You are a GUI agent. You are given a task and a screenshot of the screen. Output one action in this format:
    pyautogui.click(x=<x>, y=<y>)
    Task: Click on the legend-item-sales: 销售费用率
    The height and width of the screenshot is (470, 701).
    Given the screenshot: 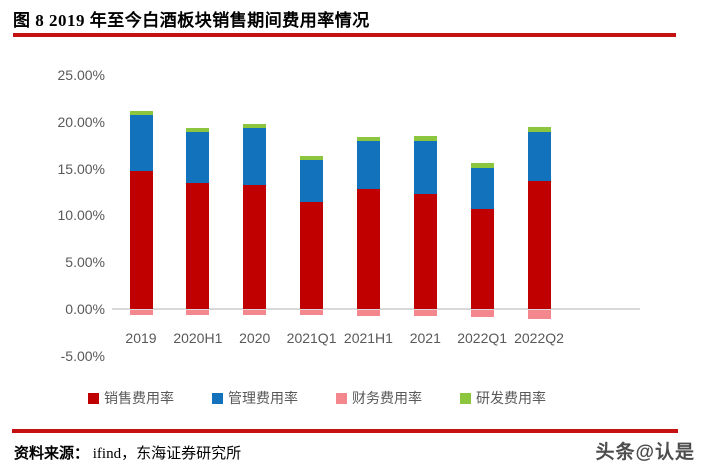 What is the action you would take?
    pyautogui.click(x=131, y=398)
    